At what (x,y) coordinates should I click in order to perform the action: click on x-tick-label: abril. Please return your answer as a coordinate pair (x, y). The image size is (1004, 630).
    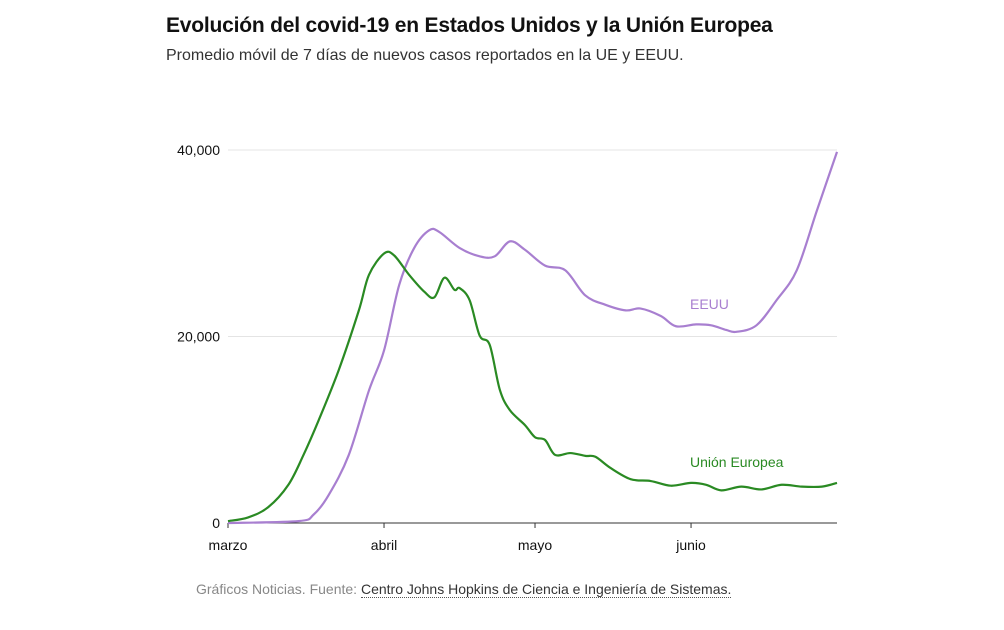
    Looking at the image, I should click on (384, 545).